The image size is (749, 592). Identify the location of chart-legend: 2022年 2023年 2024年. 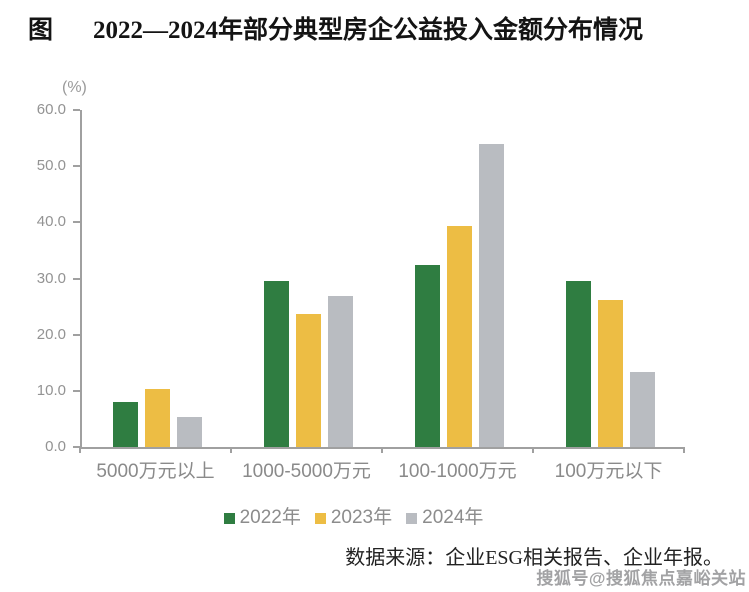
(364, 518).